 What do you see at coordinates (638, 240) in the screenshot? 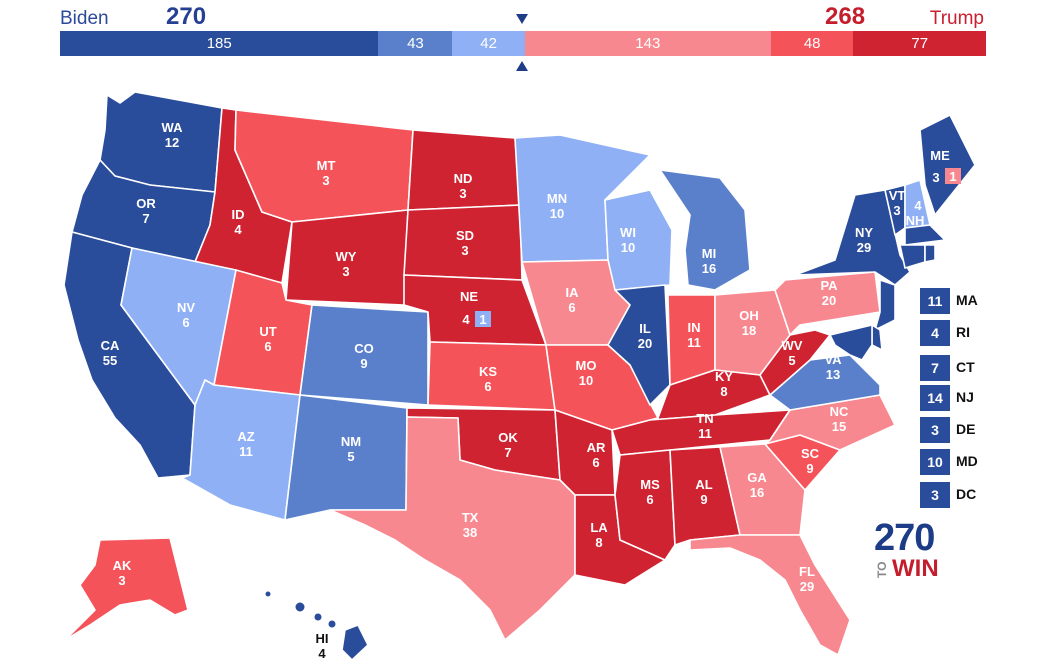
I see `state-wi` at bounding box center [638, 240].